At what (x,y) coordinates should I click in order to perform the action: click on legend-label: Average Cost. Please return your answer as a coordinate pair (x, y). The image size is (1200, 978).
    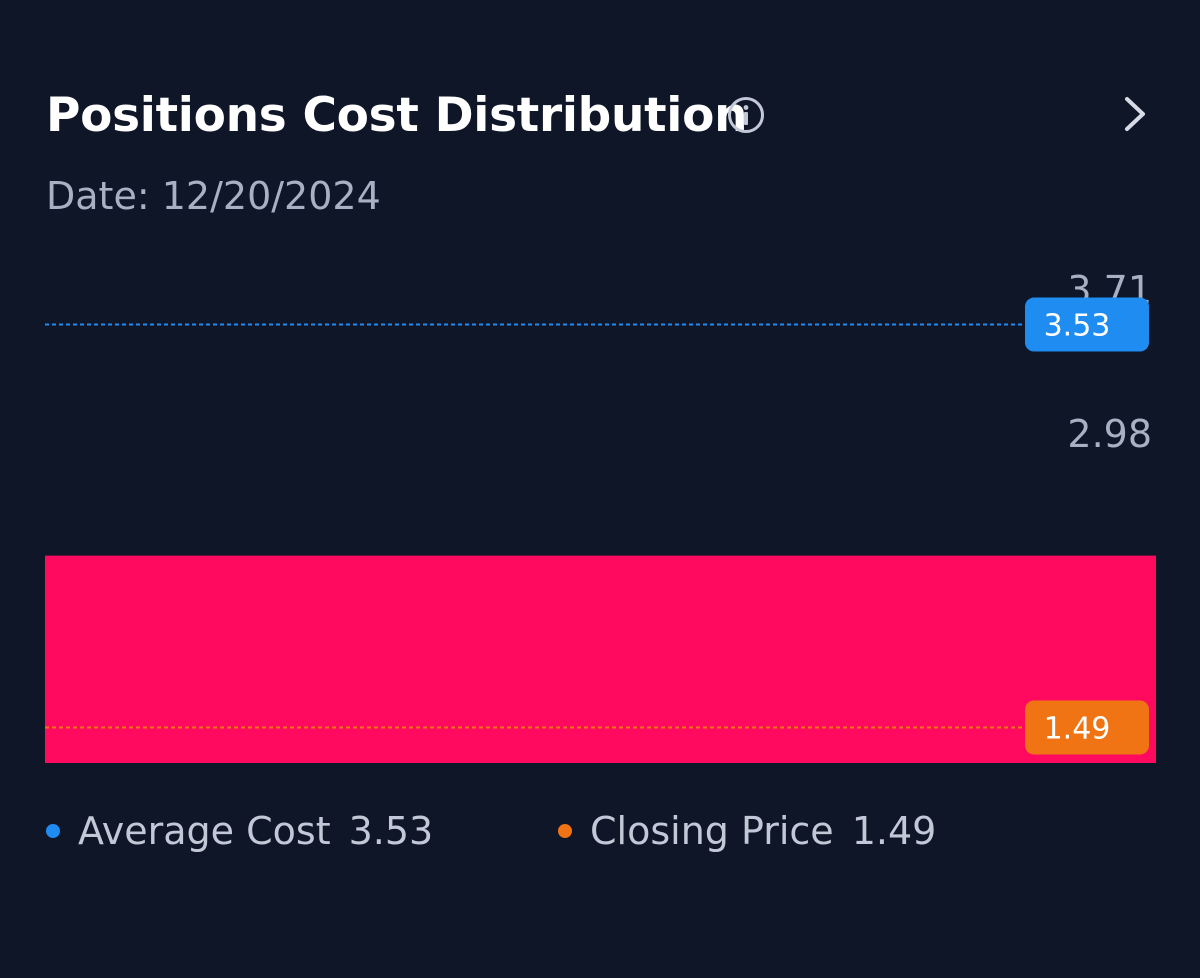
    Looking at the image, I should click on (204, 831).